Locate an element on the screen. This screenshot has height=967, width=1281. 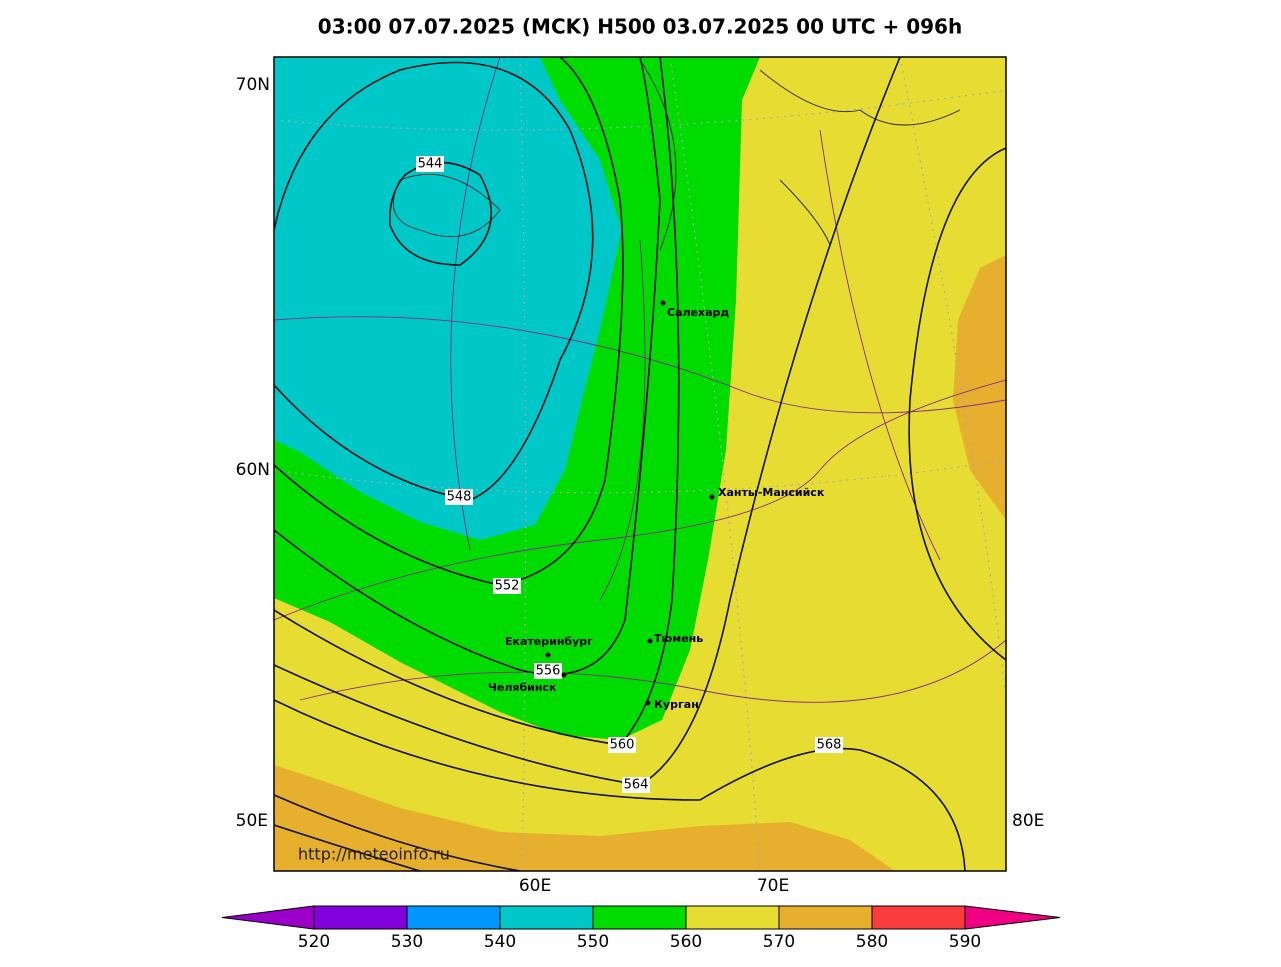
city: Ханты-Мансийск is located at coordinates (771, 492).